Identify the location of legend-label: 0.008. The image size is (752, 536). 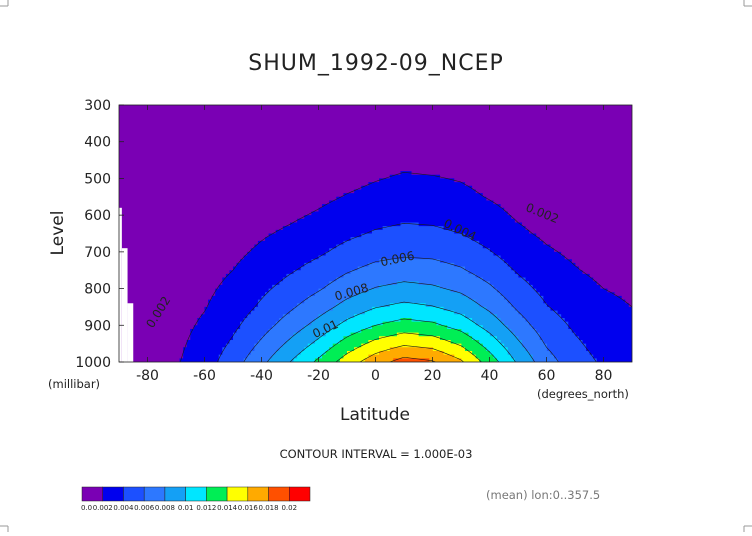
(165, 508).